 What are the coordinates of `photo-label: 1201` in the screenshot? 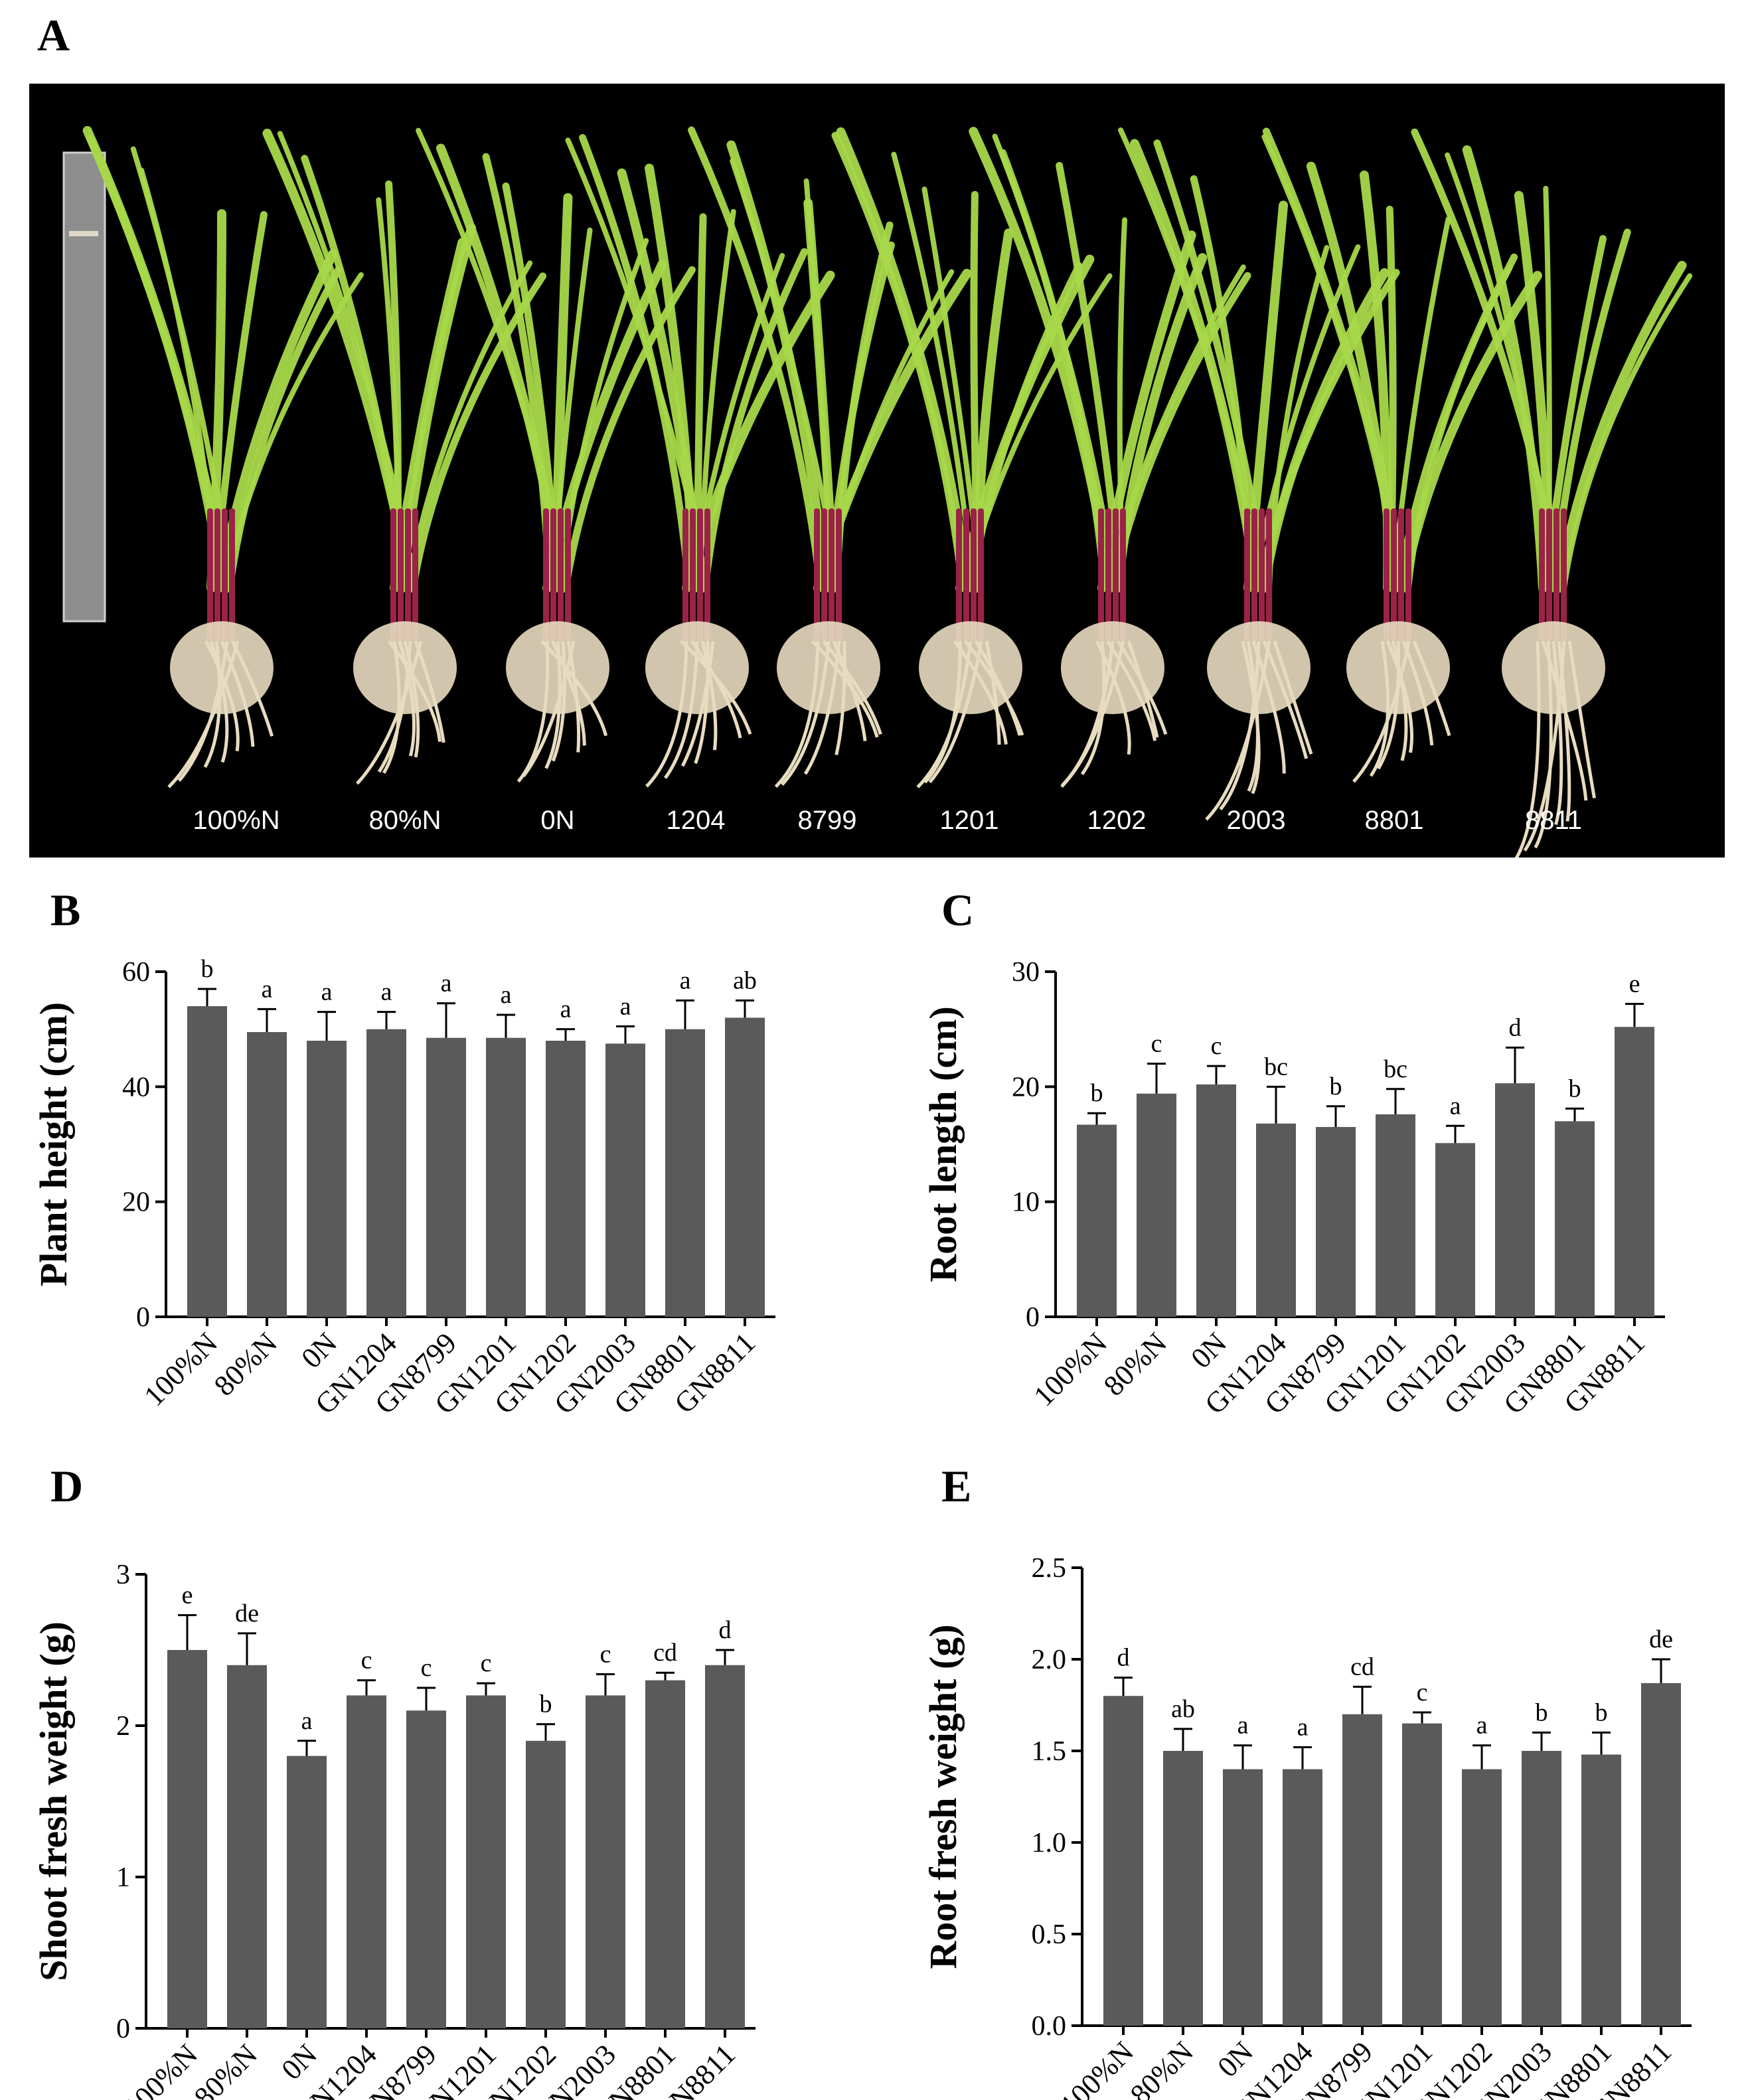 It's located at (969, 821).